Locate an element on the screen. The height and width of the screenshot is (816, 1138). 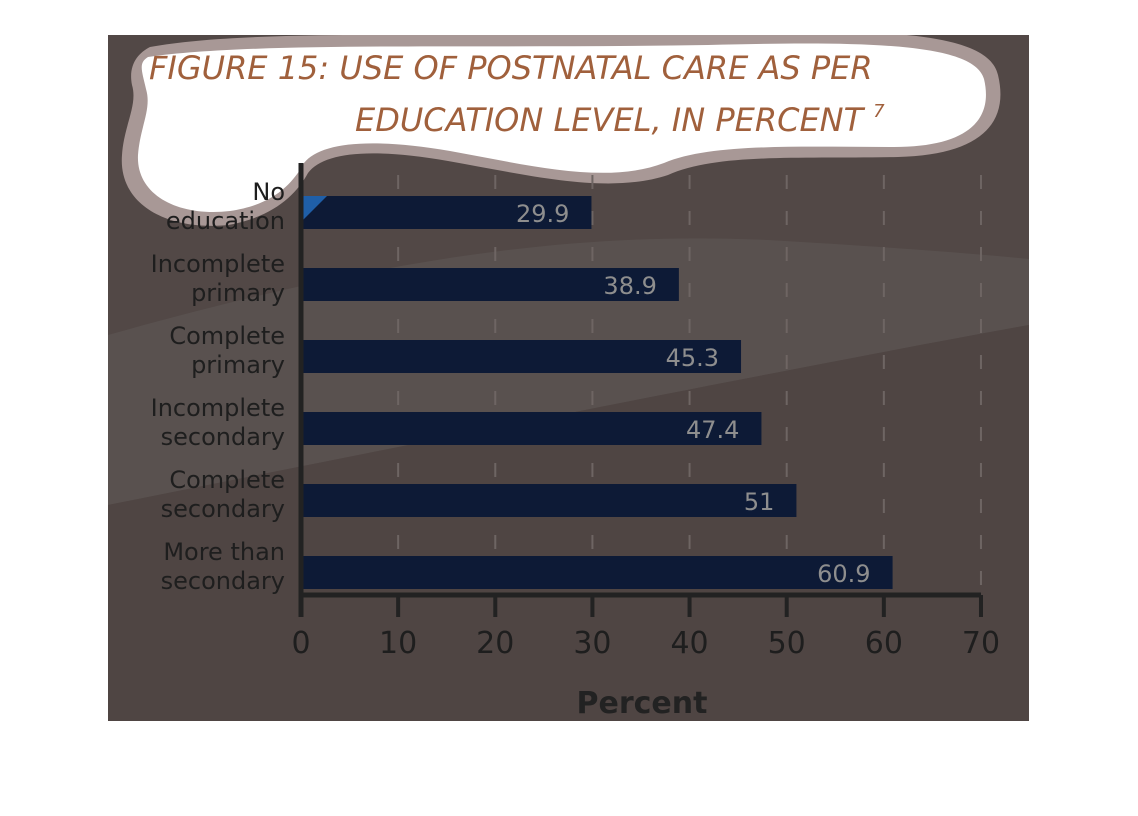
bar-value-label: 45.3 is located at coordinates (692, 358).